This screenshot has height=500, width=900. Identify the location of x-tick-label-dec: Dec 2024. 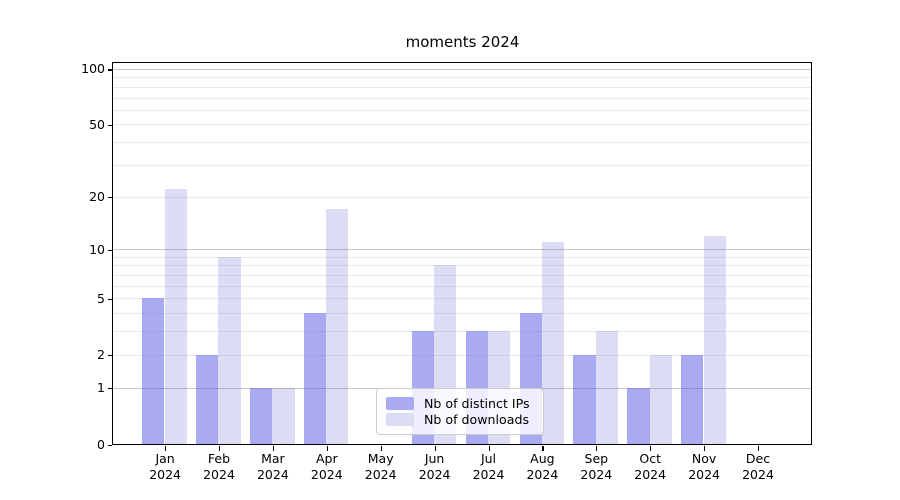
(758, 466).